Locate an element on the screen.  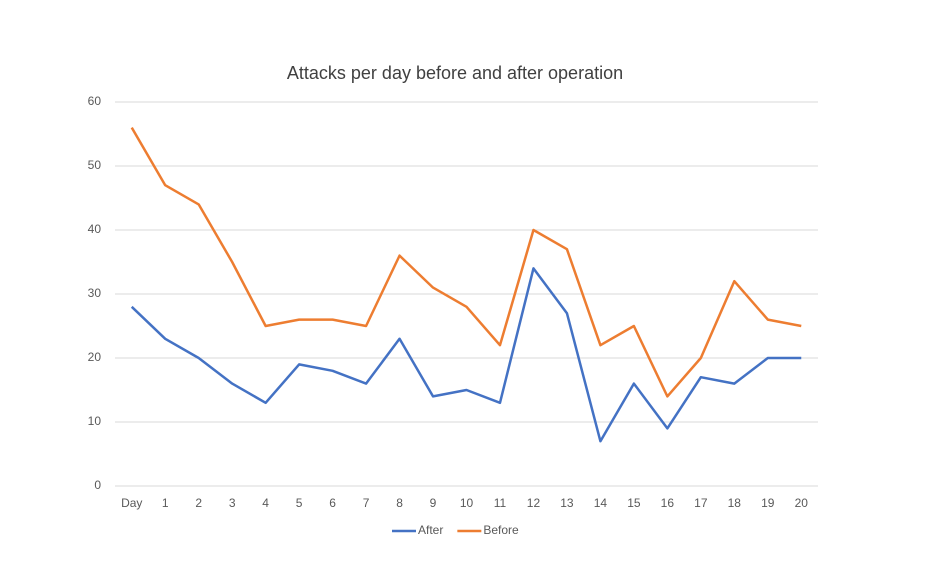
x-tick-label: 4 is located at coordinates (265, 503).